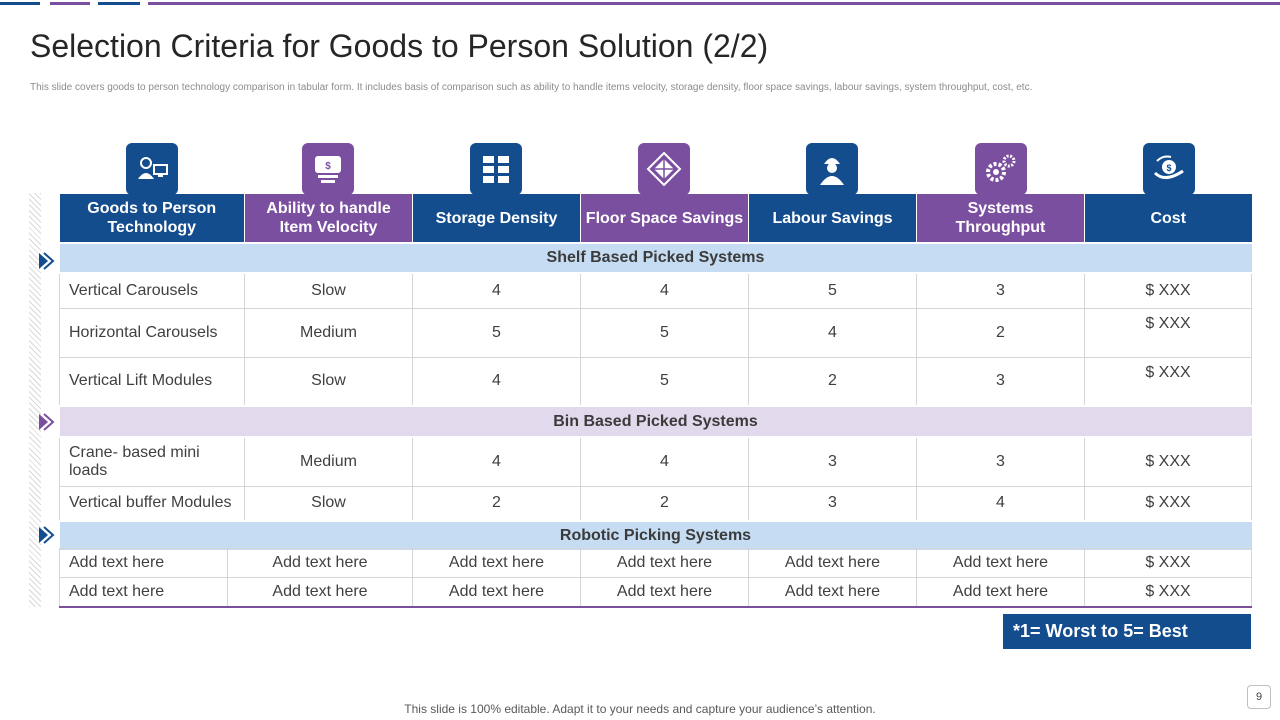 The image size is (1280, 720). What do you see at coordinates (1259, 697) in the screenshot?
I see `page-number: 9` at bounding box center [1259, 697].